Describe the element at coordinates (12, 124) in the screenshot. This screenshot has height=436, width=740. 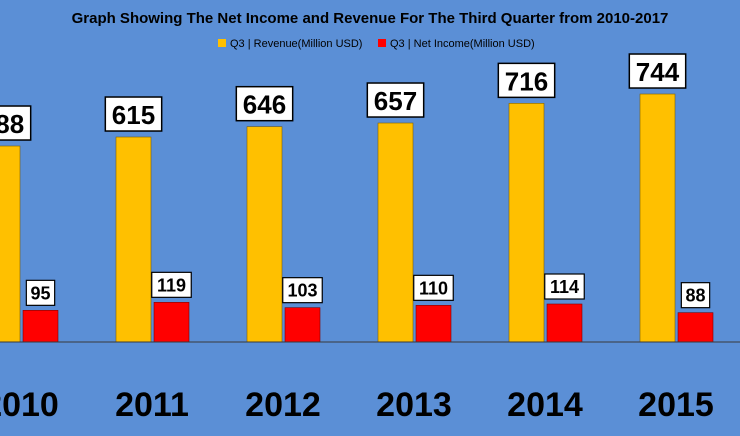
I see `label-revenue-2010: 588` at that location.